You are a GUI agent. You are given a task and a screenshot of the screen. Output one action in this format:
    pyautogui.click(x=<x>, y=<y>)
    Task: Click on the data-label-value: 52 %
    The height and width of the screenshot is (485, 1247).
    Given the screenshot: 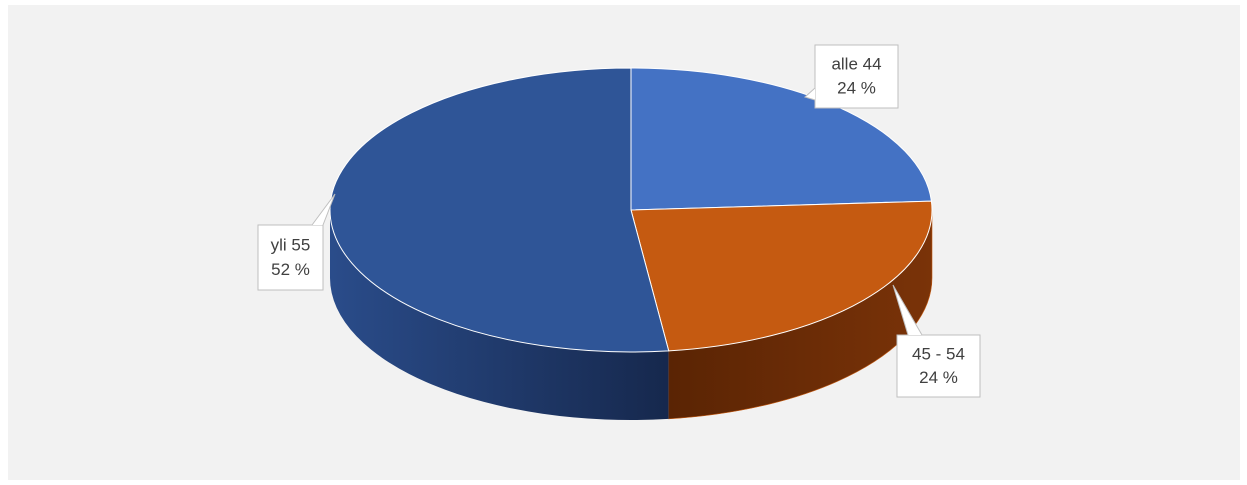 What is the action you would take?
    pyautogui.click(x=290, y=269)
    